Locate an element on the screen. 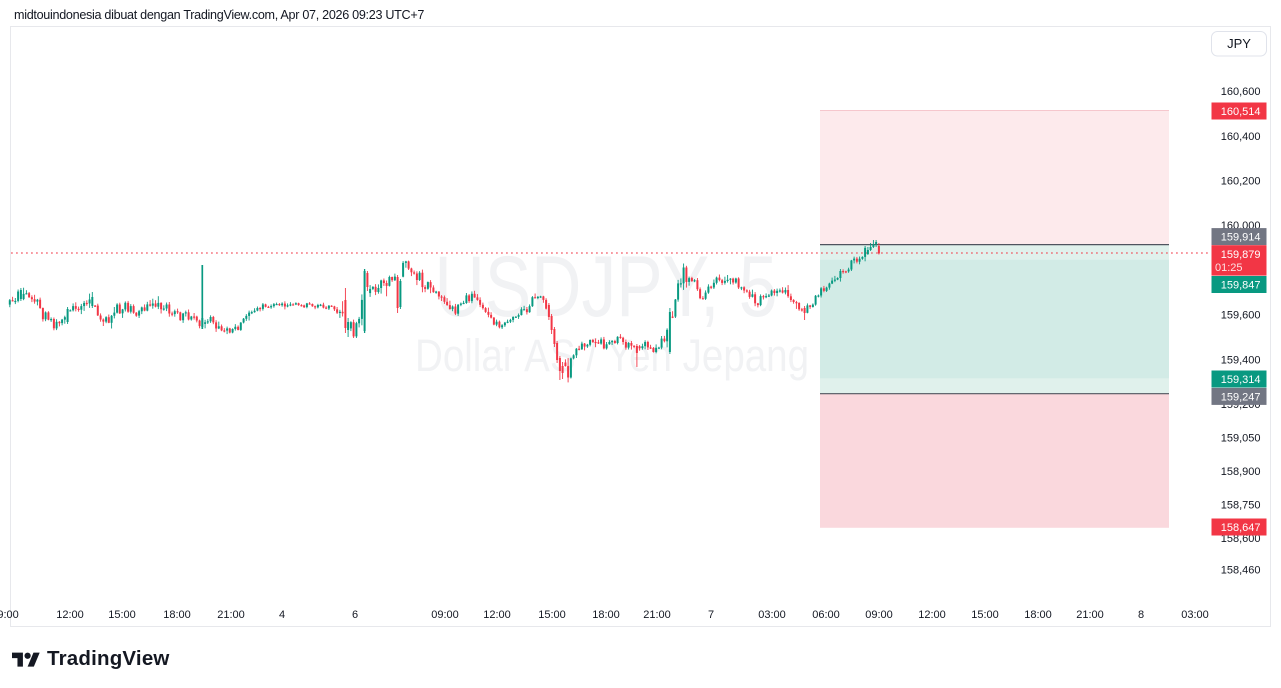 This screenshot has width=1281, height=688. svg-text: 8 is located at coordinates (1141, 615).